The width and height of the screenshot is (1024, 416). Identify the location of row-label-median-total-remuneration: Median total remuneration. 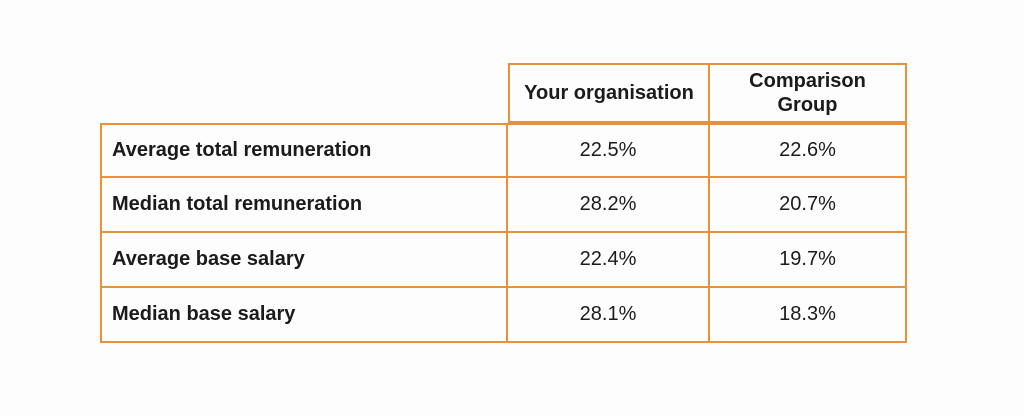
(304, 205).